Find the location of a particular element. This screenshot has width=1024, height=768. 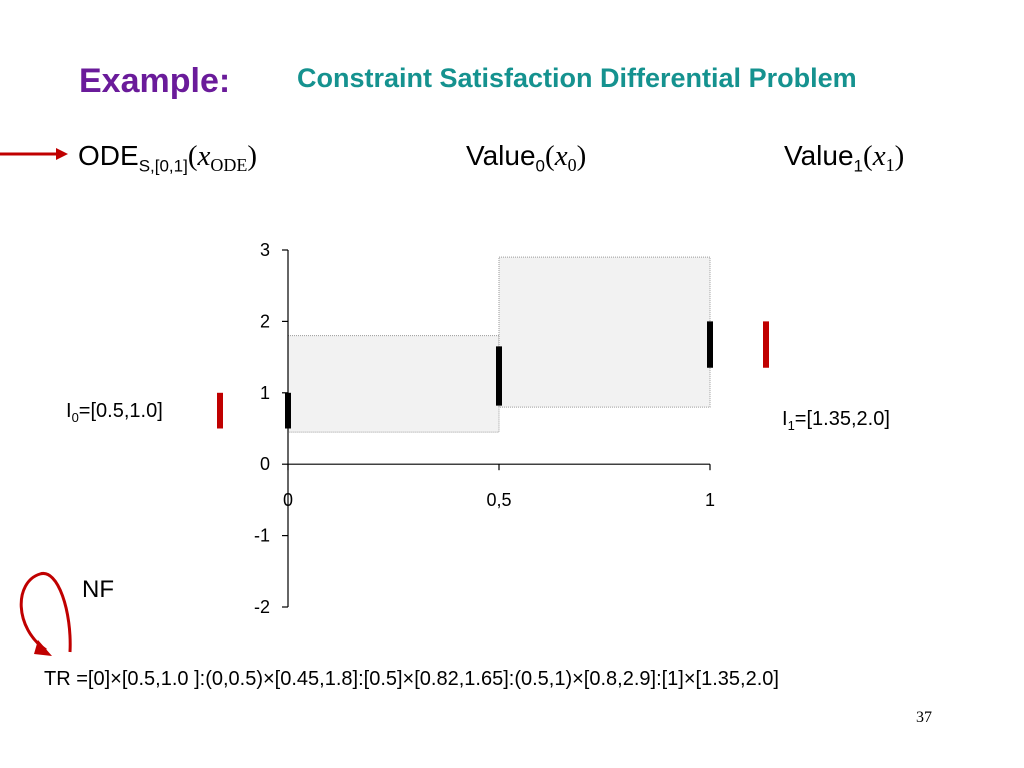

y-tick-label: 2 is located at coordinates (265, 321).